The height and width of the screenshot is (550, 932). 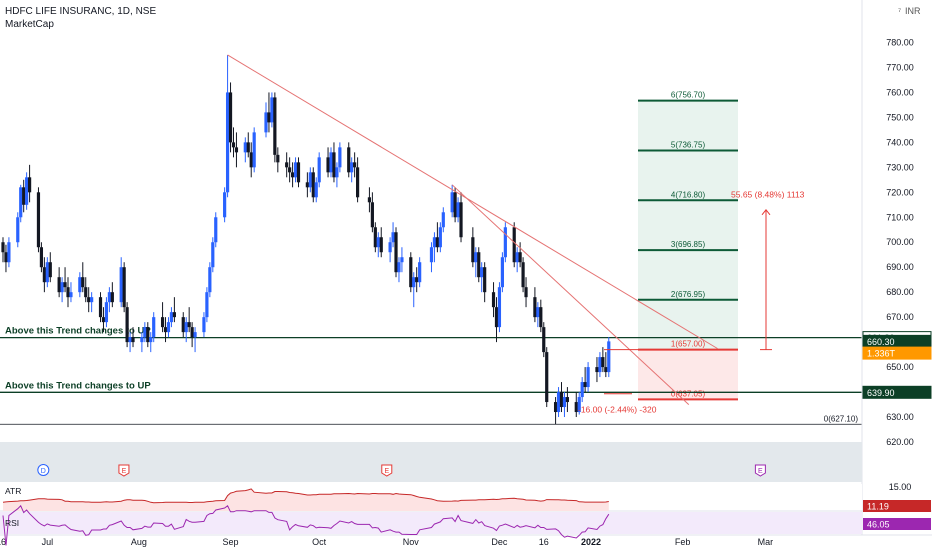 I want to click on atr-fill, so click(x=306, y=499).